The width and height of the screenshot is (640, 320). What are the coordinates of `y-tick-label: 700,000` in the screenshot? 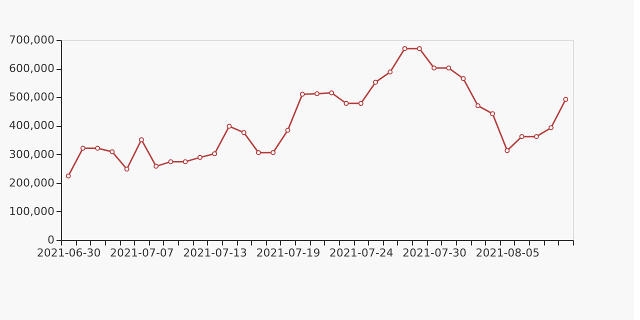 It's located at (31, 40).